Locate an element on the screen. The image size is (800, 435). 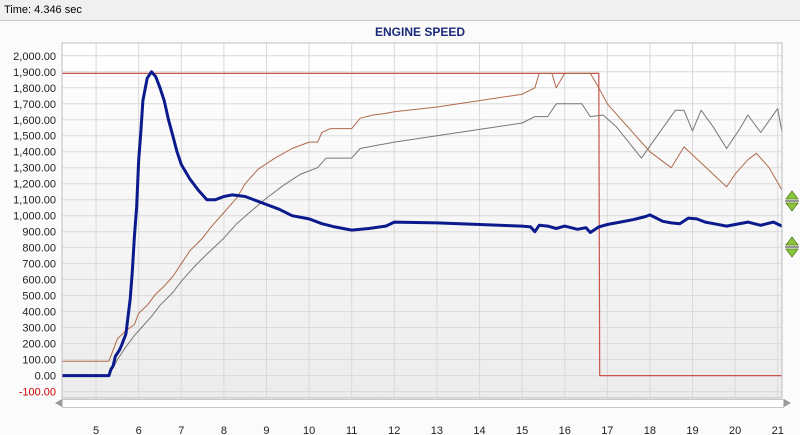
x-tick-label: 18 is located at coordinates (650, 430).